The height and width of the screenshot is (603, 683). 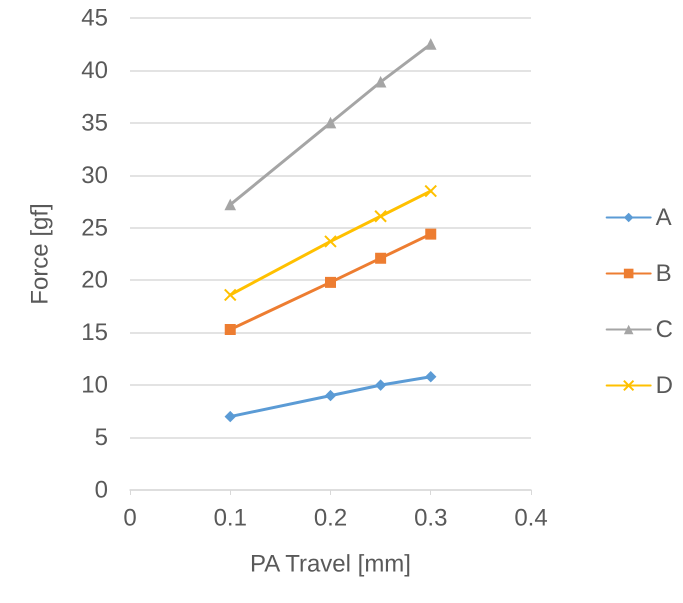 I want to click on legend-label: C, so click(x=665, y=329).